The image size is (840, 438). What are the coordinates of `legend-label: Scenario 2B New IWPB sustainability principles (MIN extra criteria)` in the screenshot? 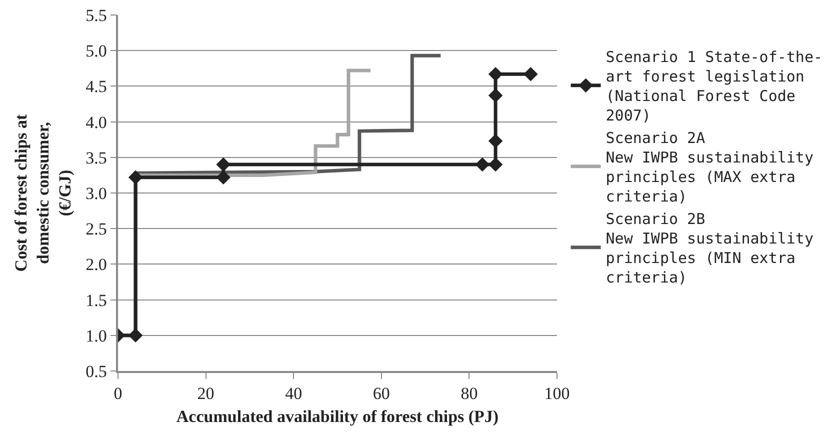 It's located at (710, 248).